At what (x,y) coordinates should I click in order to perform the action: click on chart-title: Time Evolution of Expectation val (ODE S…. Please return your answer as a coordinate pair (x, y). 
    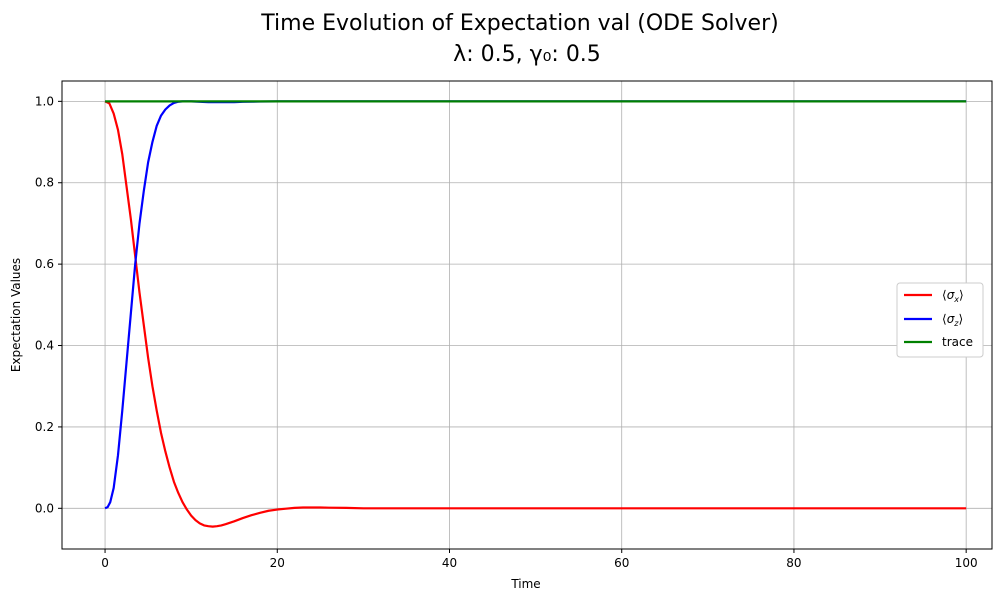
    Looking at the image, I should click on (519, 23).